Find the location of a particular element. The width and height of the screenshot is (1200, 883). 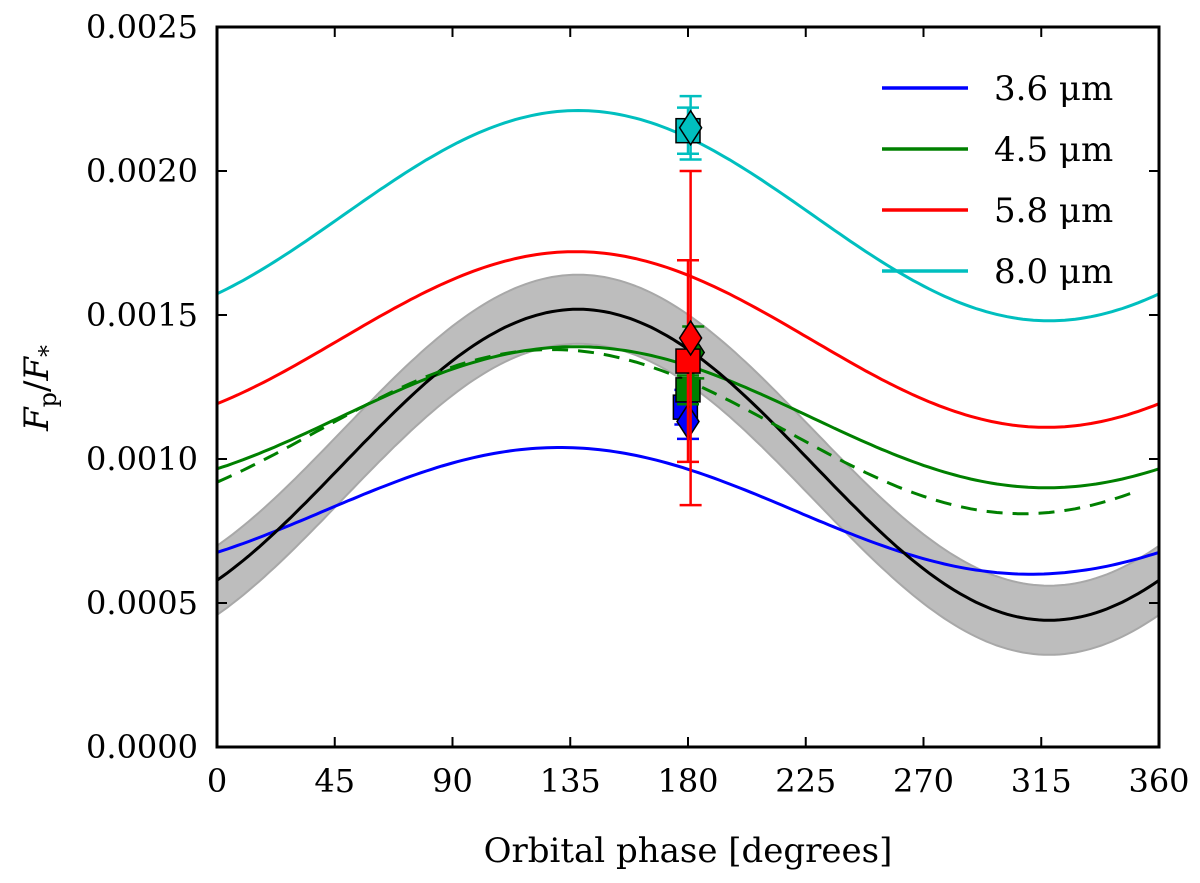

series-line-3-6-m is located at coordinates (688, 511).